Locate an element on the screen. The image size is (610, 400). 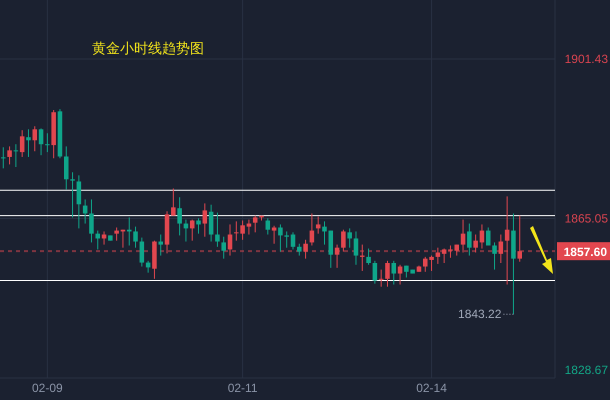
annotation: 1843.22 is located at coordinates (480, 314).